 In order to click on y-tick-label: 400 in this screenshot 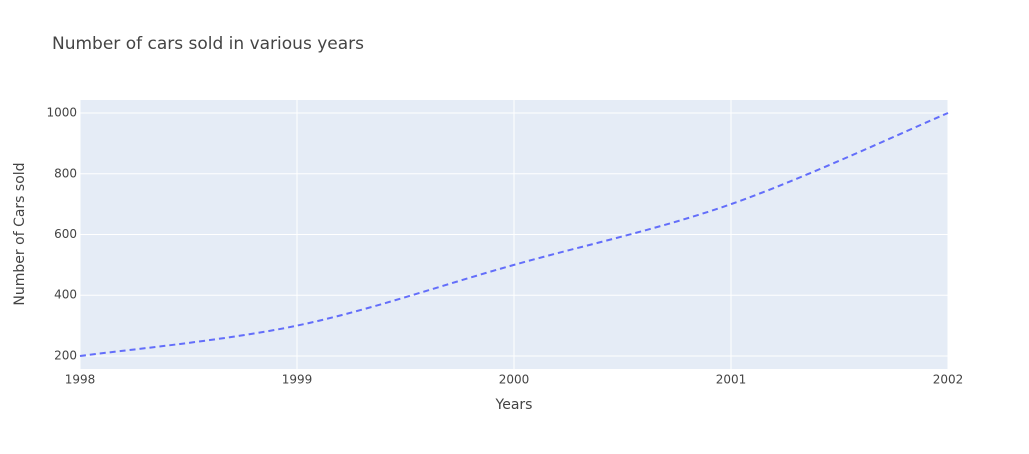, I will do `click(65, 295)`.